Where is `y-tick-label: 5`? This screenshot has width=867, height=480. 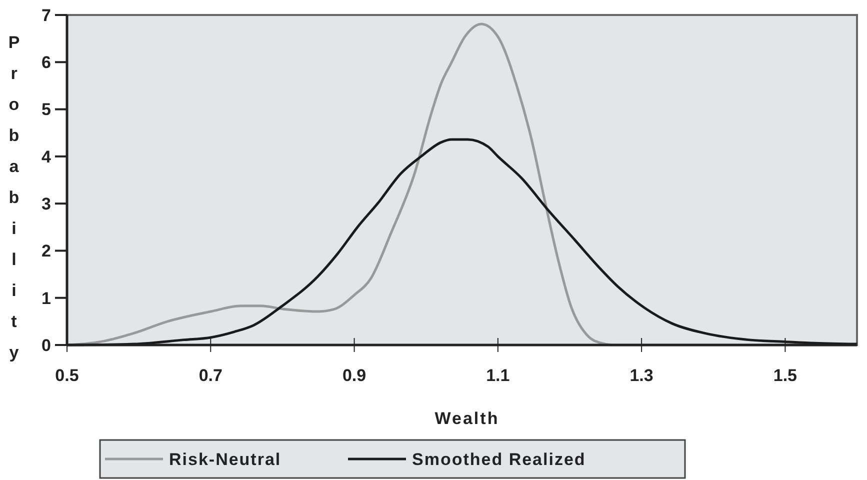
y-tick-label: 5 is located at coordinates (46, 110).